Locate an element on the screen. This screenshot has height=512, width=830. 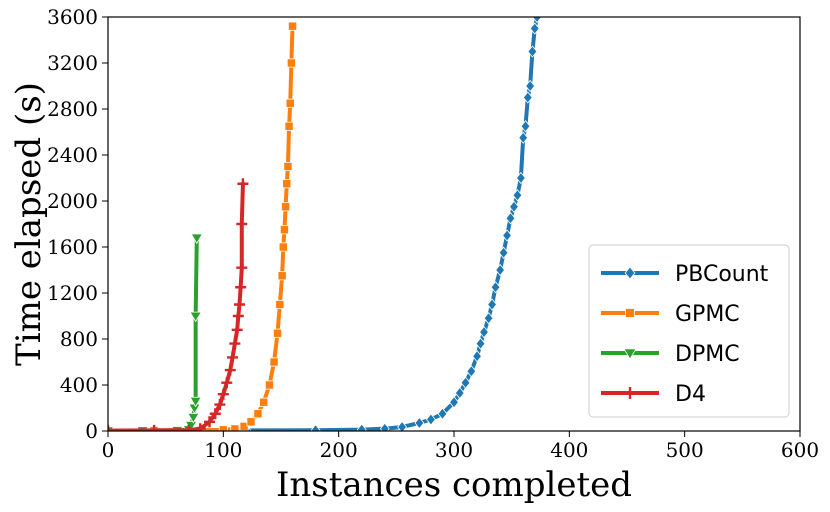
legend-item-dpmc: DPMC is located at coordinates (670, 354).